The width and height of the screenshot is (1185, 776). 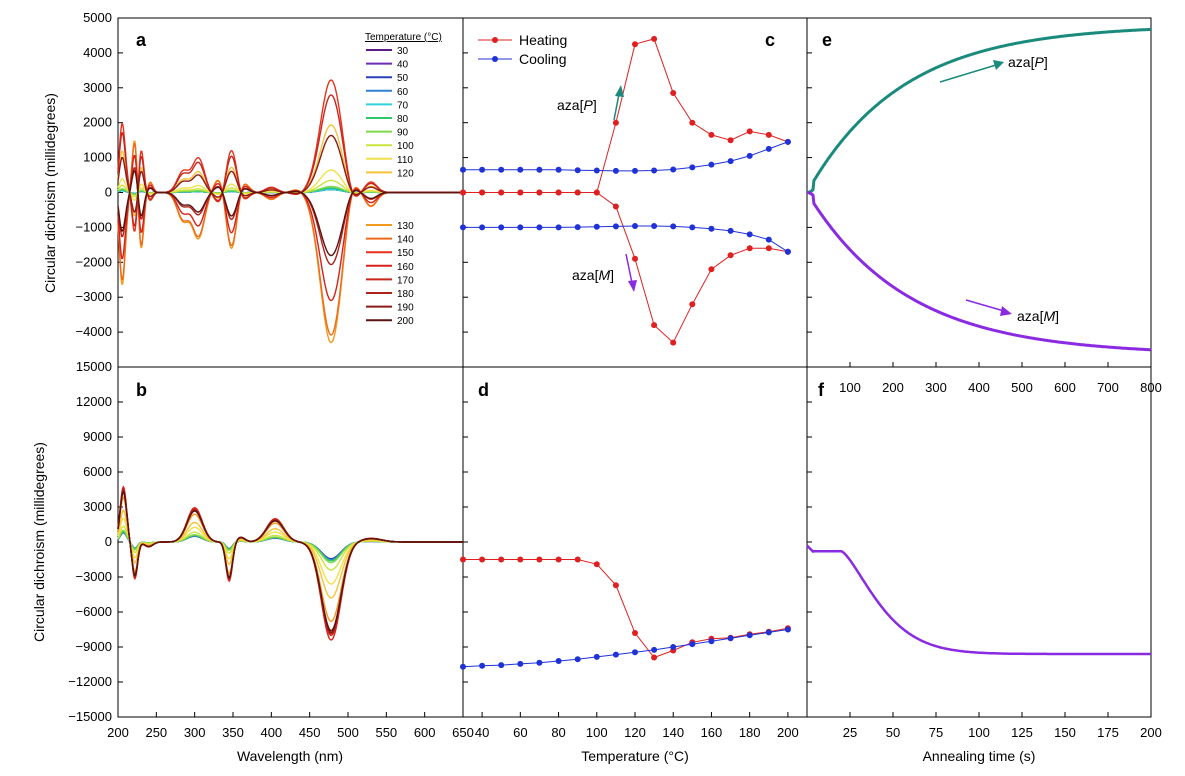 I want to click on panel-f-frame, so click(x=979, y=542).